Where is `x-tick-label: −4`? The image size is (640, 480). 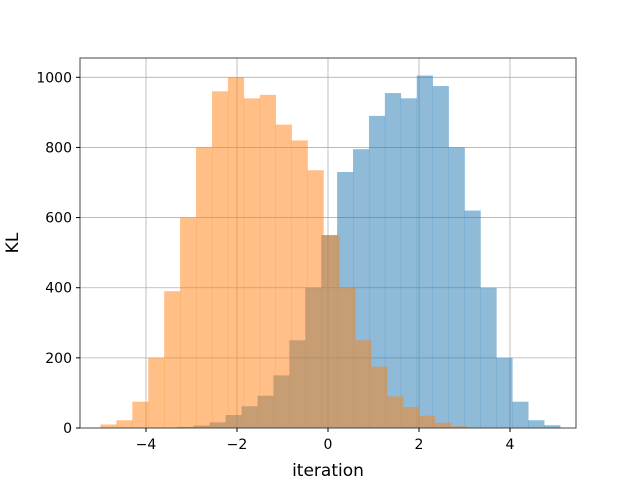 x-tick-label: −4 is located at coordinates (146, 445).